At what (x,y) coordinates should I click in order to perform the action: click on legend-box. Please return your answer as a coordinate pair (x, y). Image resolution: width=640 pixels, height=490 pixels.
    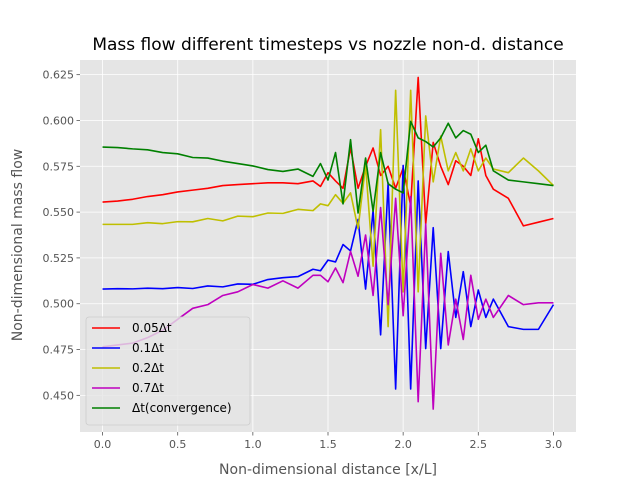
    Looking at the image, I should click on (168, 371).